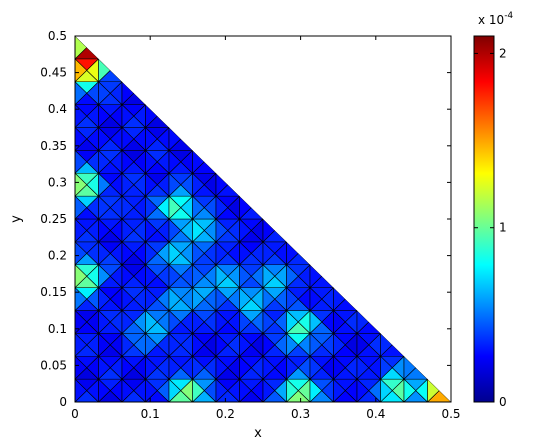  Describe the element at coordinates (53, 73) in the screenshot. I see `y-tick-label: 0.45` at that location.